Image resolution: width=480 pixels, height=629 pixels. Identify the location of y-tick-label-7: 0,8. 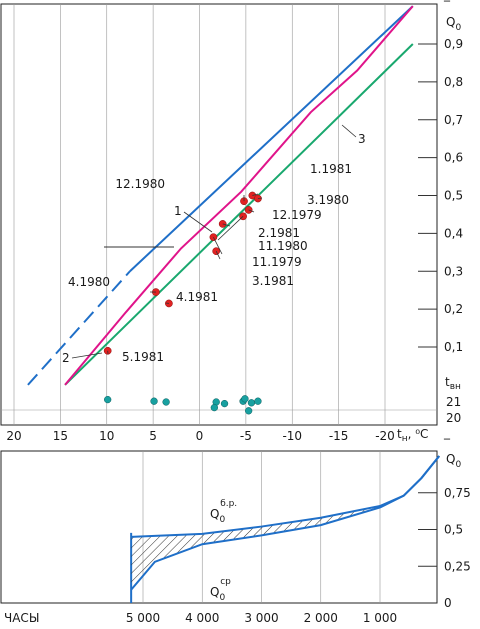
(453, 82).